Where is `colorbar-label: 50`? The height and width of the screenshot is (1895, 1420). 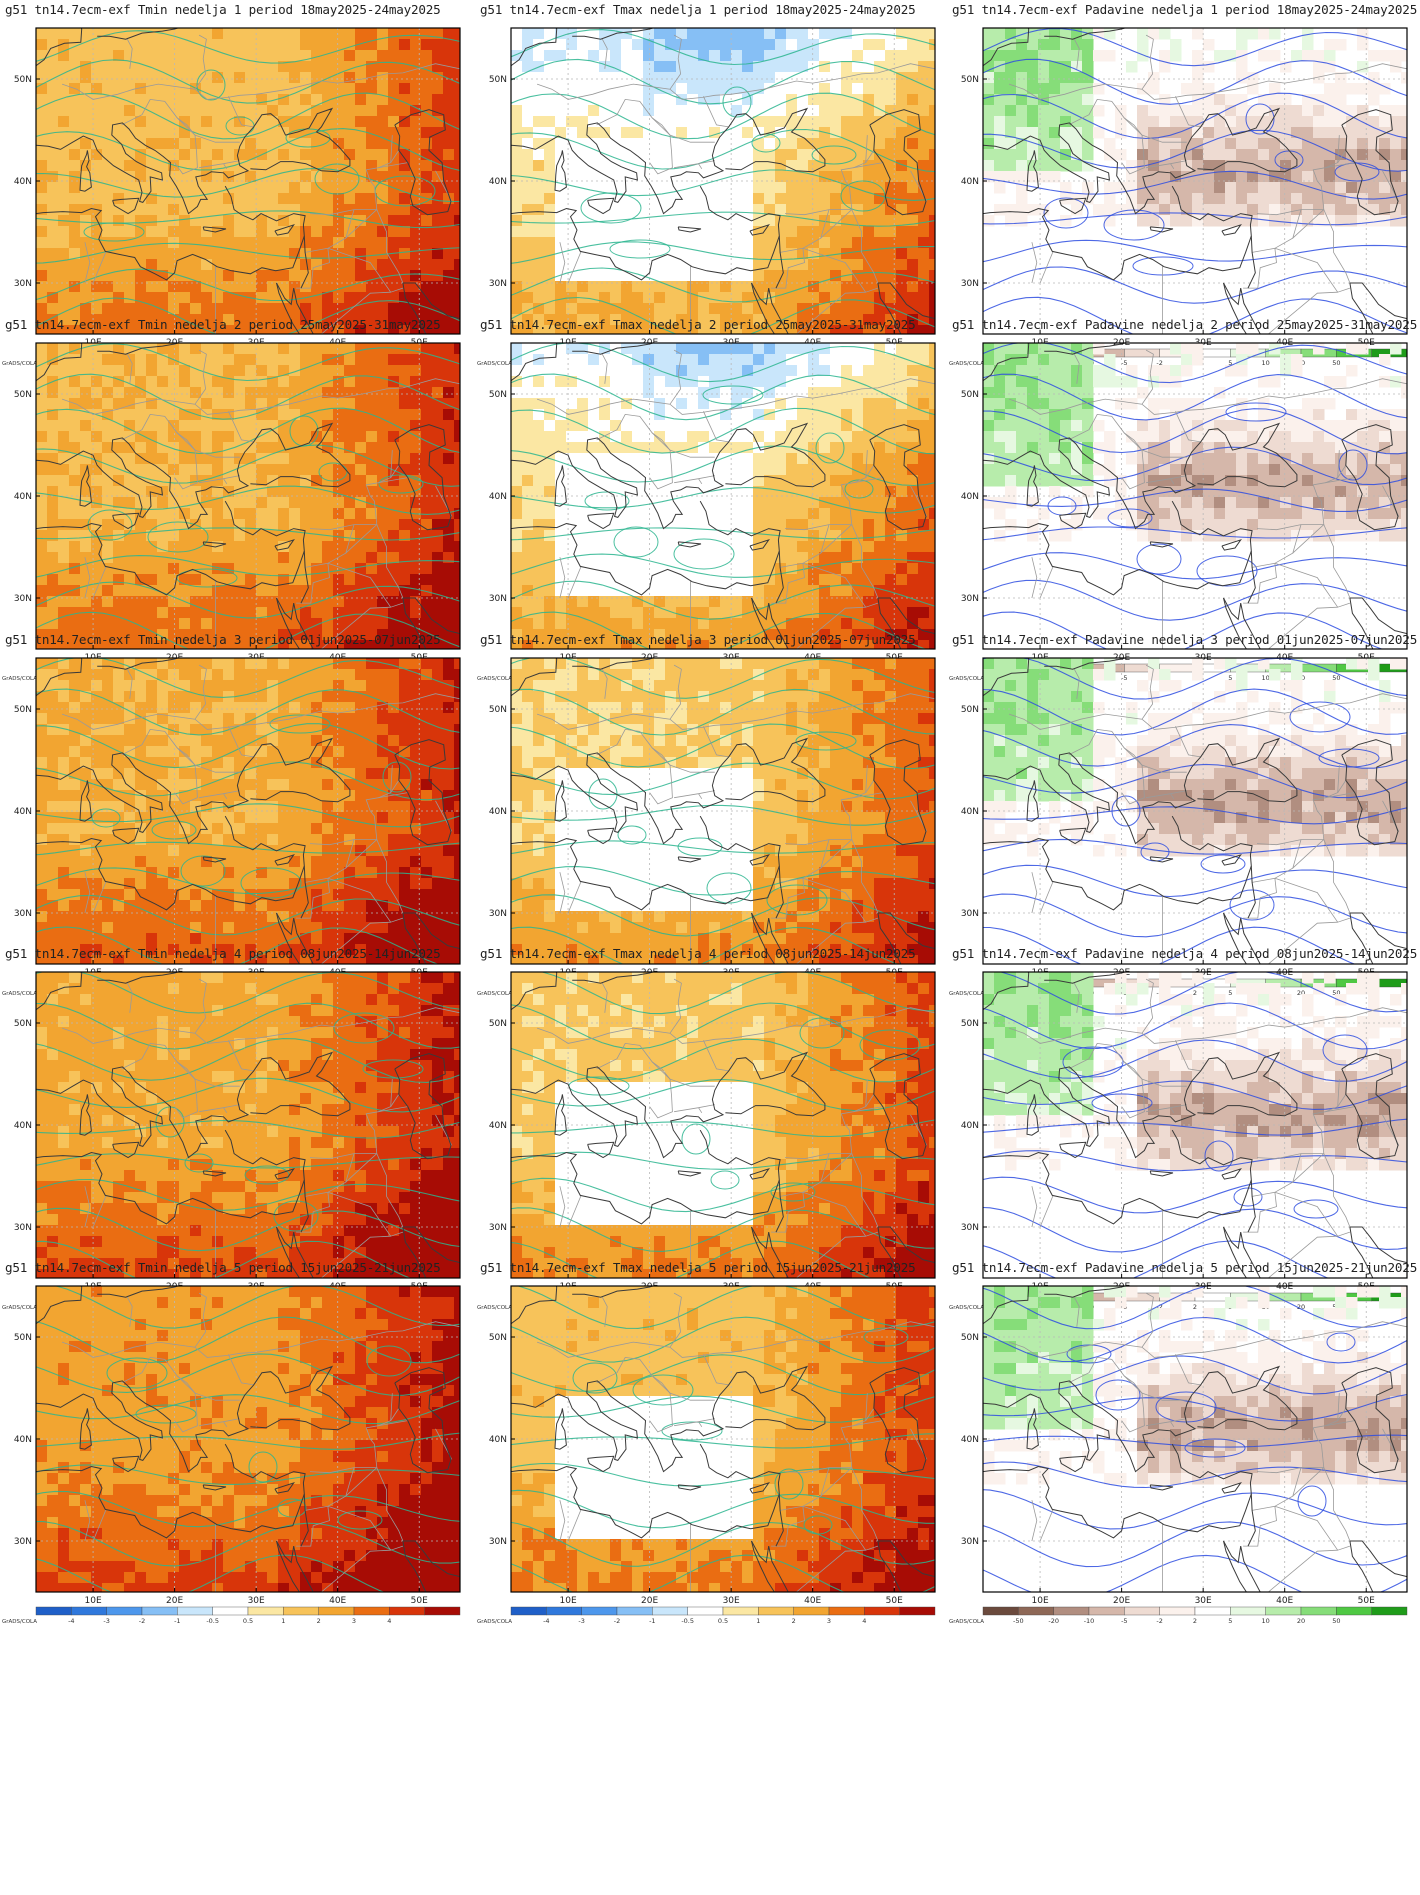 colorbar-label: 50 is located at coordinates (1336, 1621).